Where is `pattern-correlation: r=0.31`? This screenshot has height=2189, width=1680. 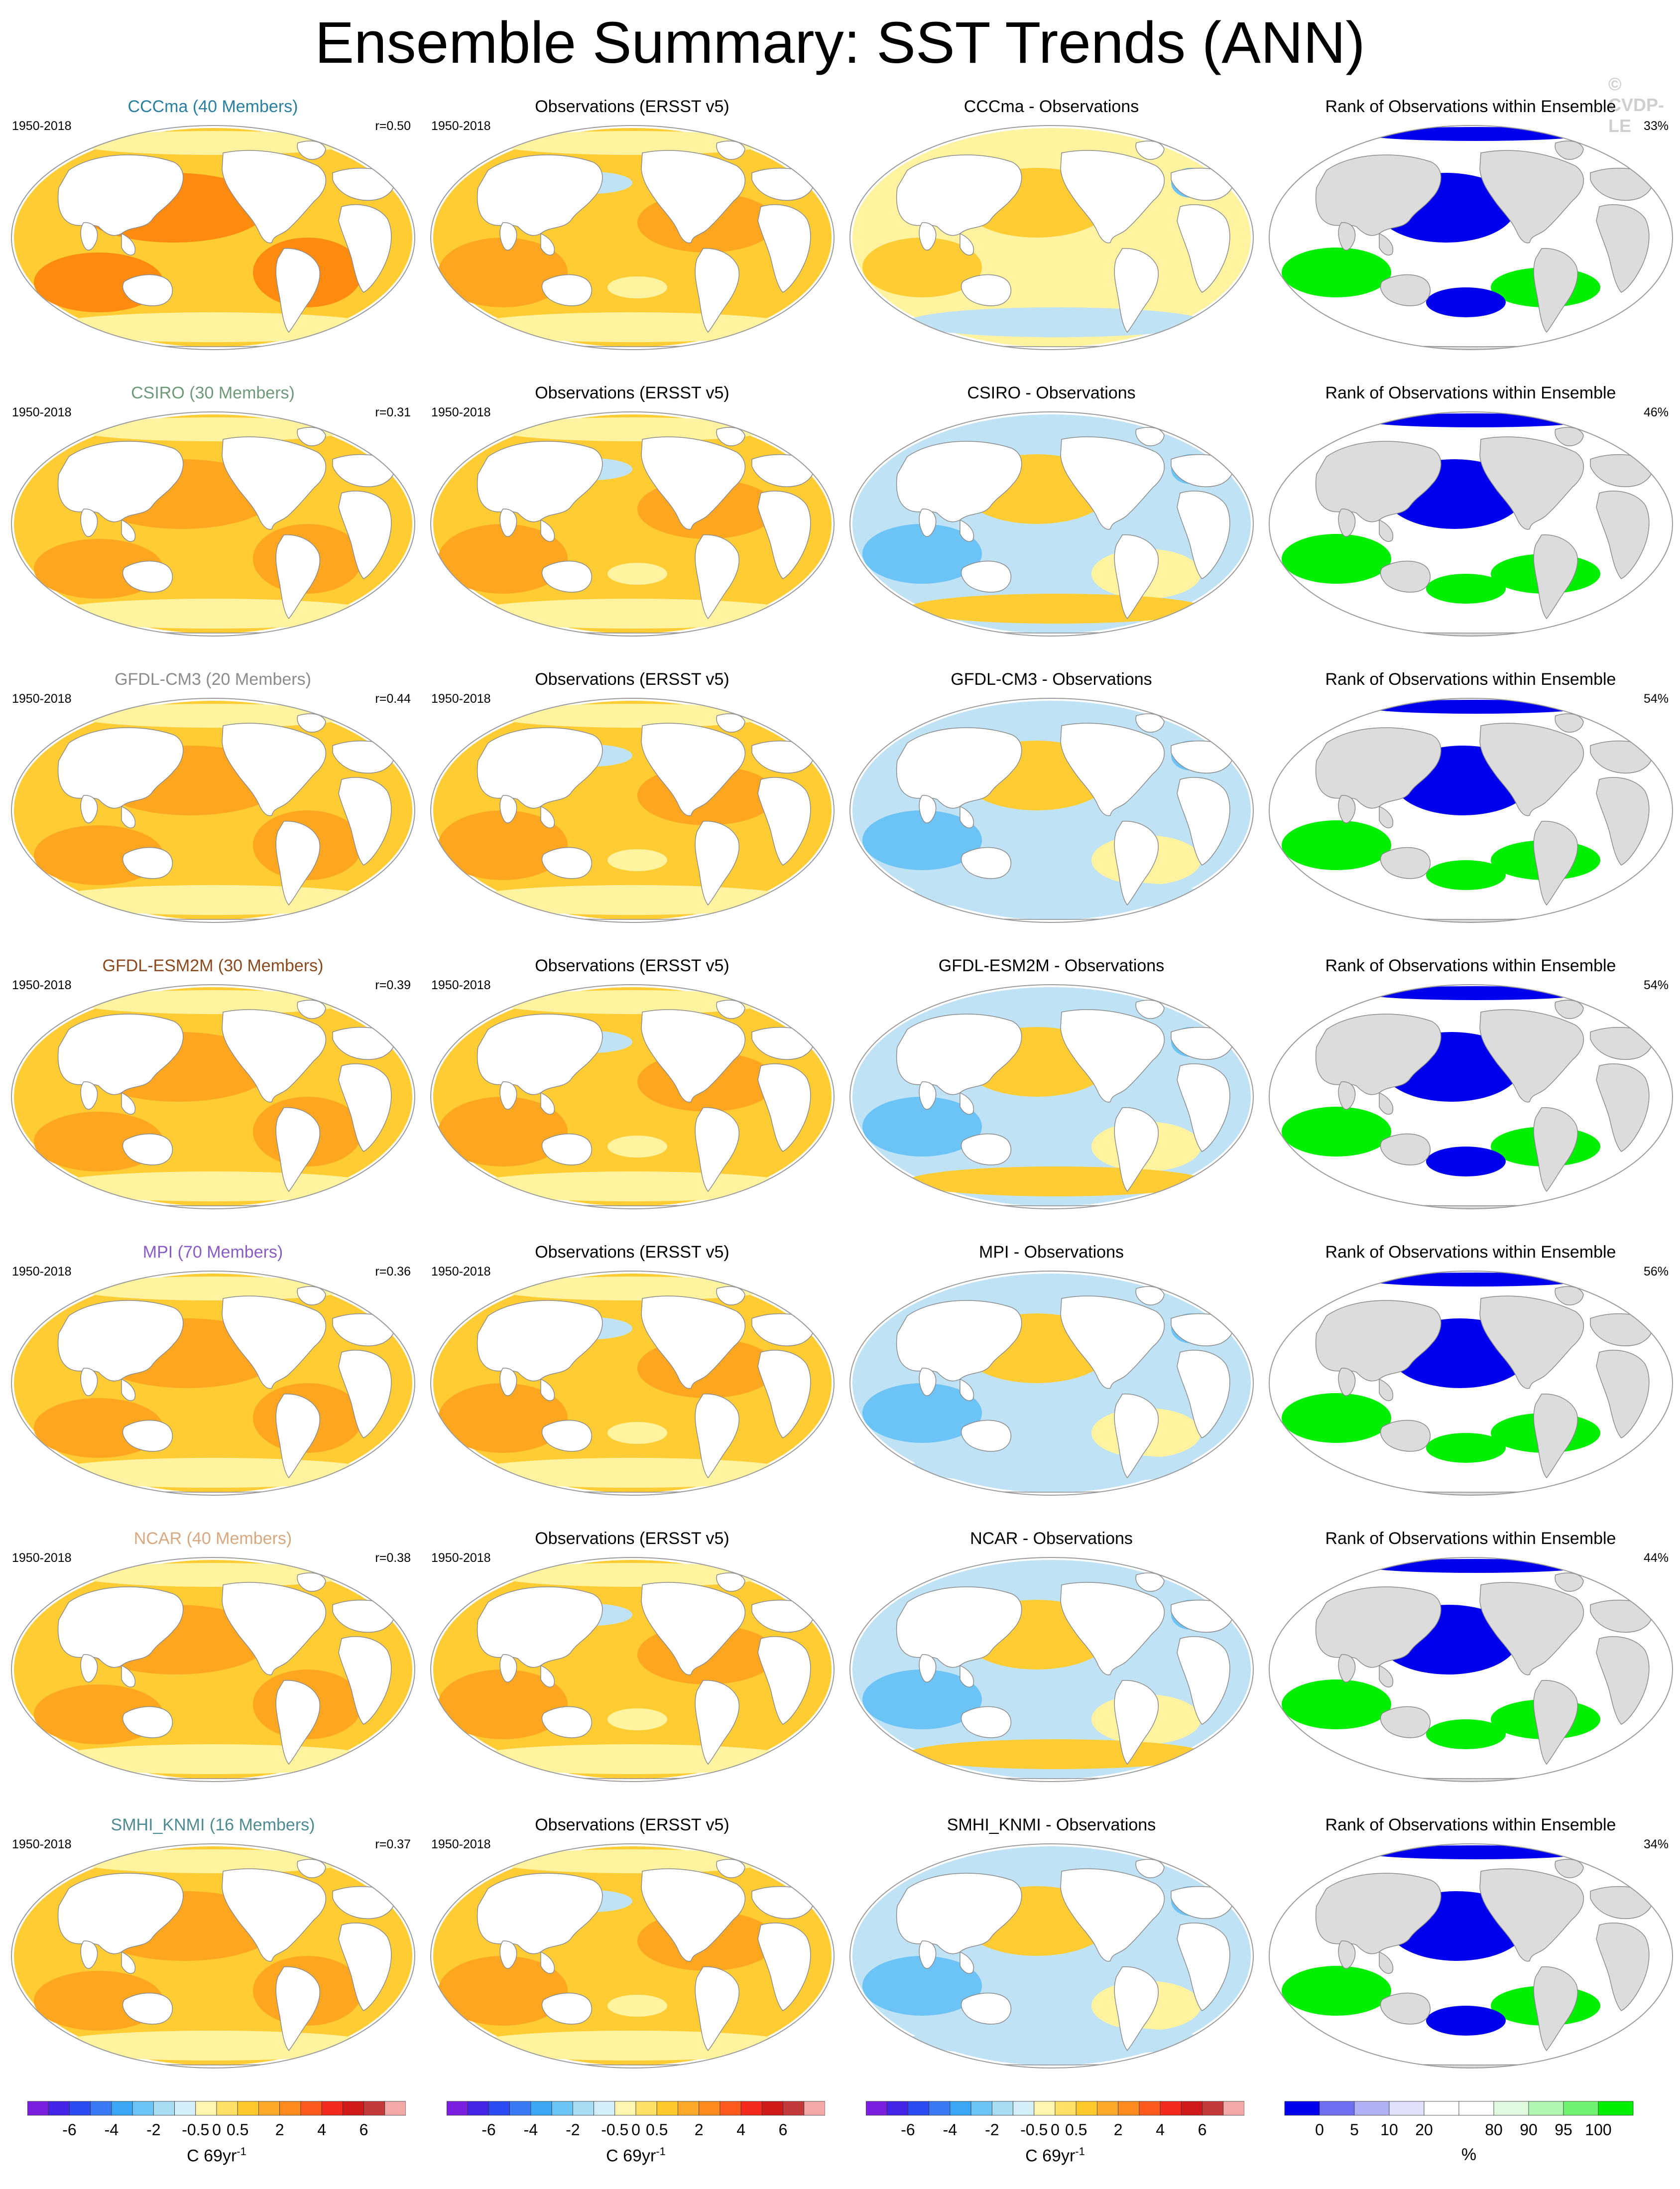 pattern-correlation: r=0.31 is located at coordinates (393, 412).